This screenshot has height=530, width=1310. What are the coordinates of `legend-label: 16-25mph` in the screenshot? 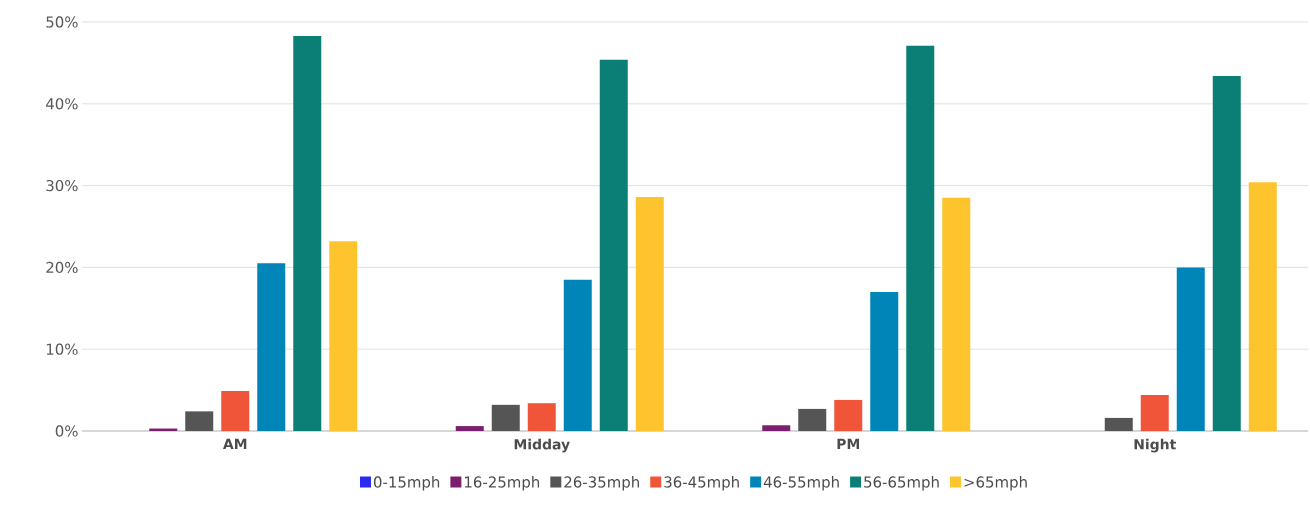 It's located at (502, 483).